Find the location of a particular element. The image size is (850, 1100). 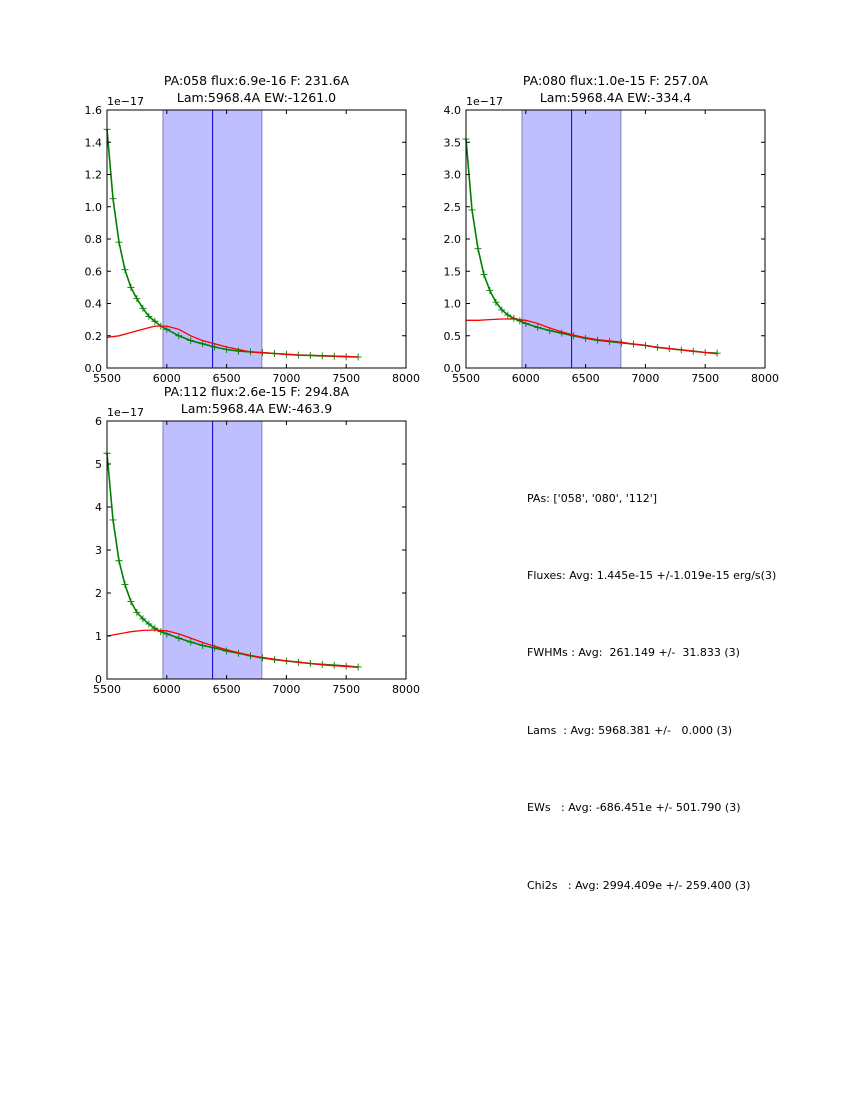

y-tick-label: 3 is located at coordinates (98, 550).